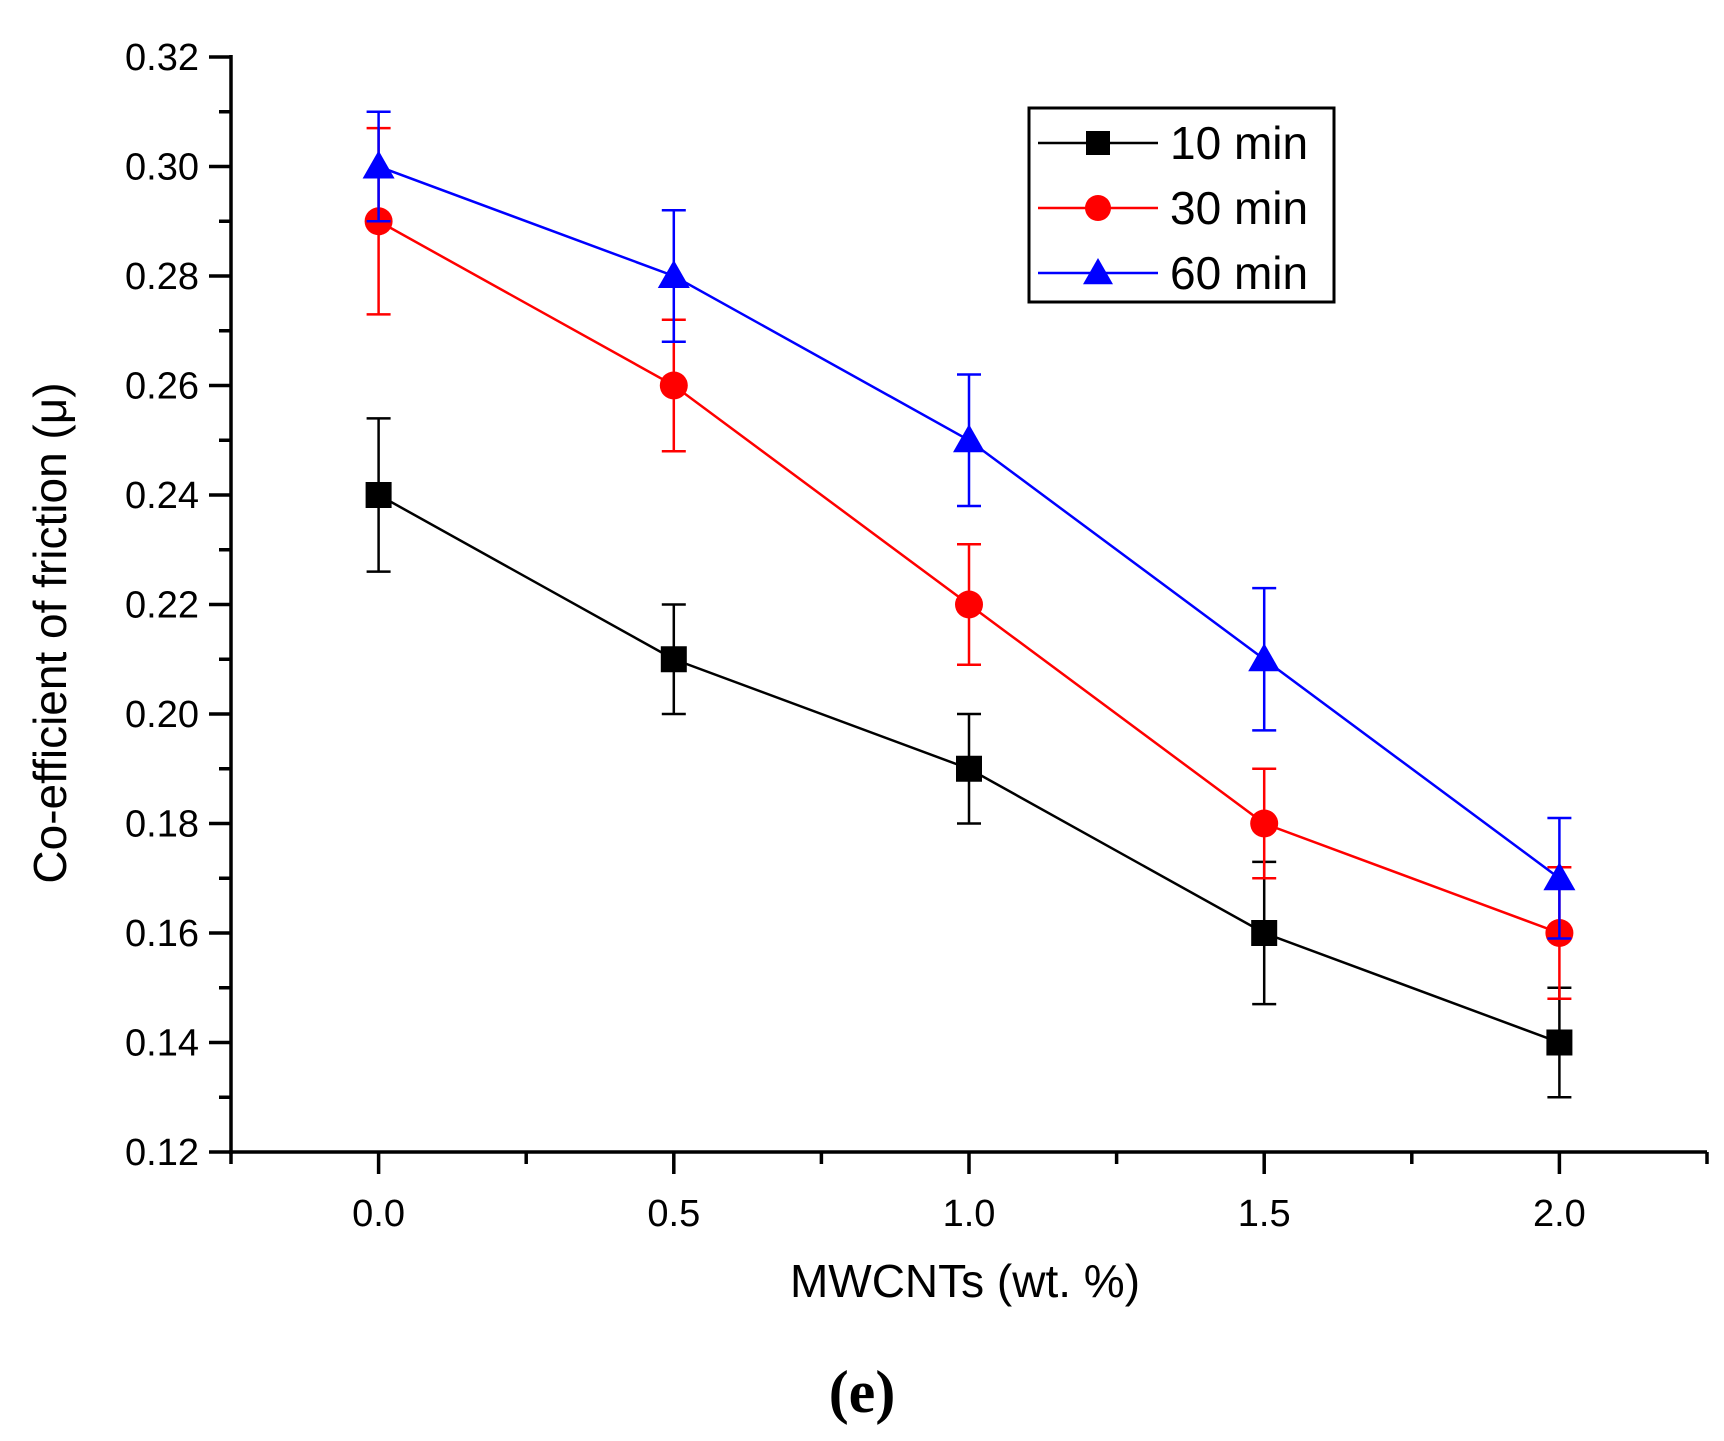 Image resolution: width=1724 pixels, height=1441 pixels. Describe the element at coordinates (162, 934) in the screenshot. I see `y-tick-label: 0.16` at that location.